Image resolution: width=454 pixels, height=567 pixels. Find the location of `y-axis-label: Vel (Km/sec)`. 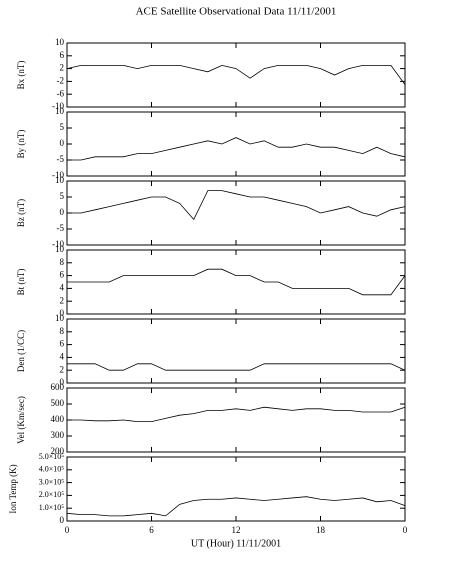

y-axis-label: Vel (Km/sec) is located at coordinates (21, 420).